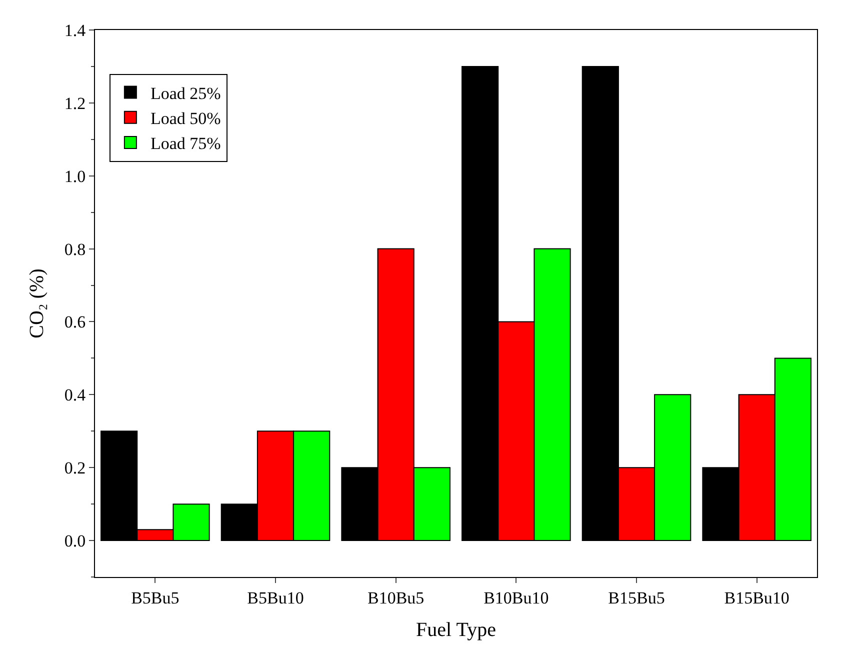 This screenshot has width=842, height=667. What do you see at coordinates (185, 93) in the screenshot?
I see `legend-label: Load 25%` at bounding box center [185, 93].